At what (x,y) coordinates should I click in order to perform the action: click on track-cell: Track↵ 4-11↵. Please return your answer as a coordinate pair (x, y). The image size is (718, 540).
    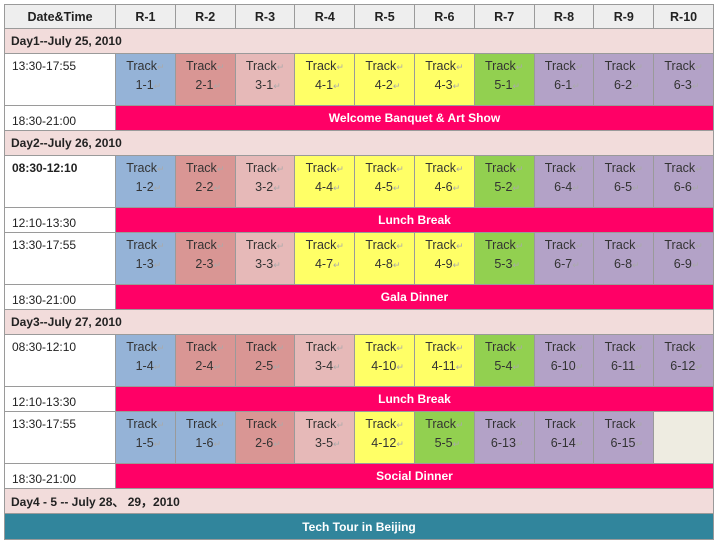
    Looking at the image, I should click on (444, 360).